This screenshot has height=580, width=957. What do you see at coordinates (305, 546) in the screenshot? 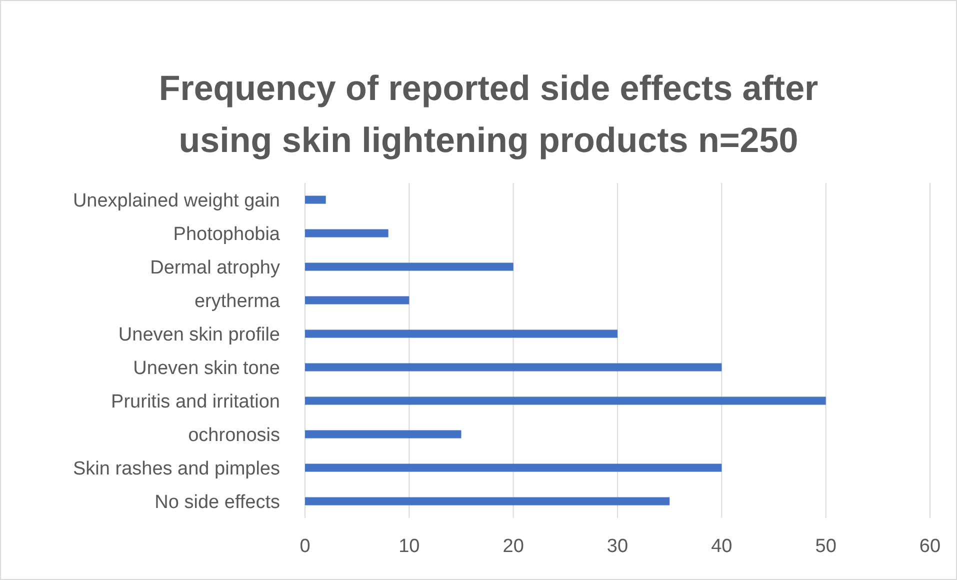
I see `x-tick-label: 0` at bounding box center [305, 546].